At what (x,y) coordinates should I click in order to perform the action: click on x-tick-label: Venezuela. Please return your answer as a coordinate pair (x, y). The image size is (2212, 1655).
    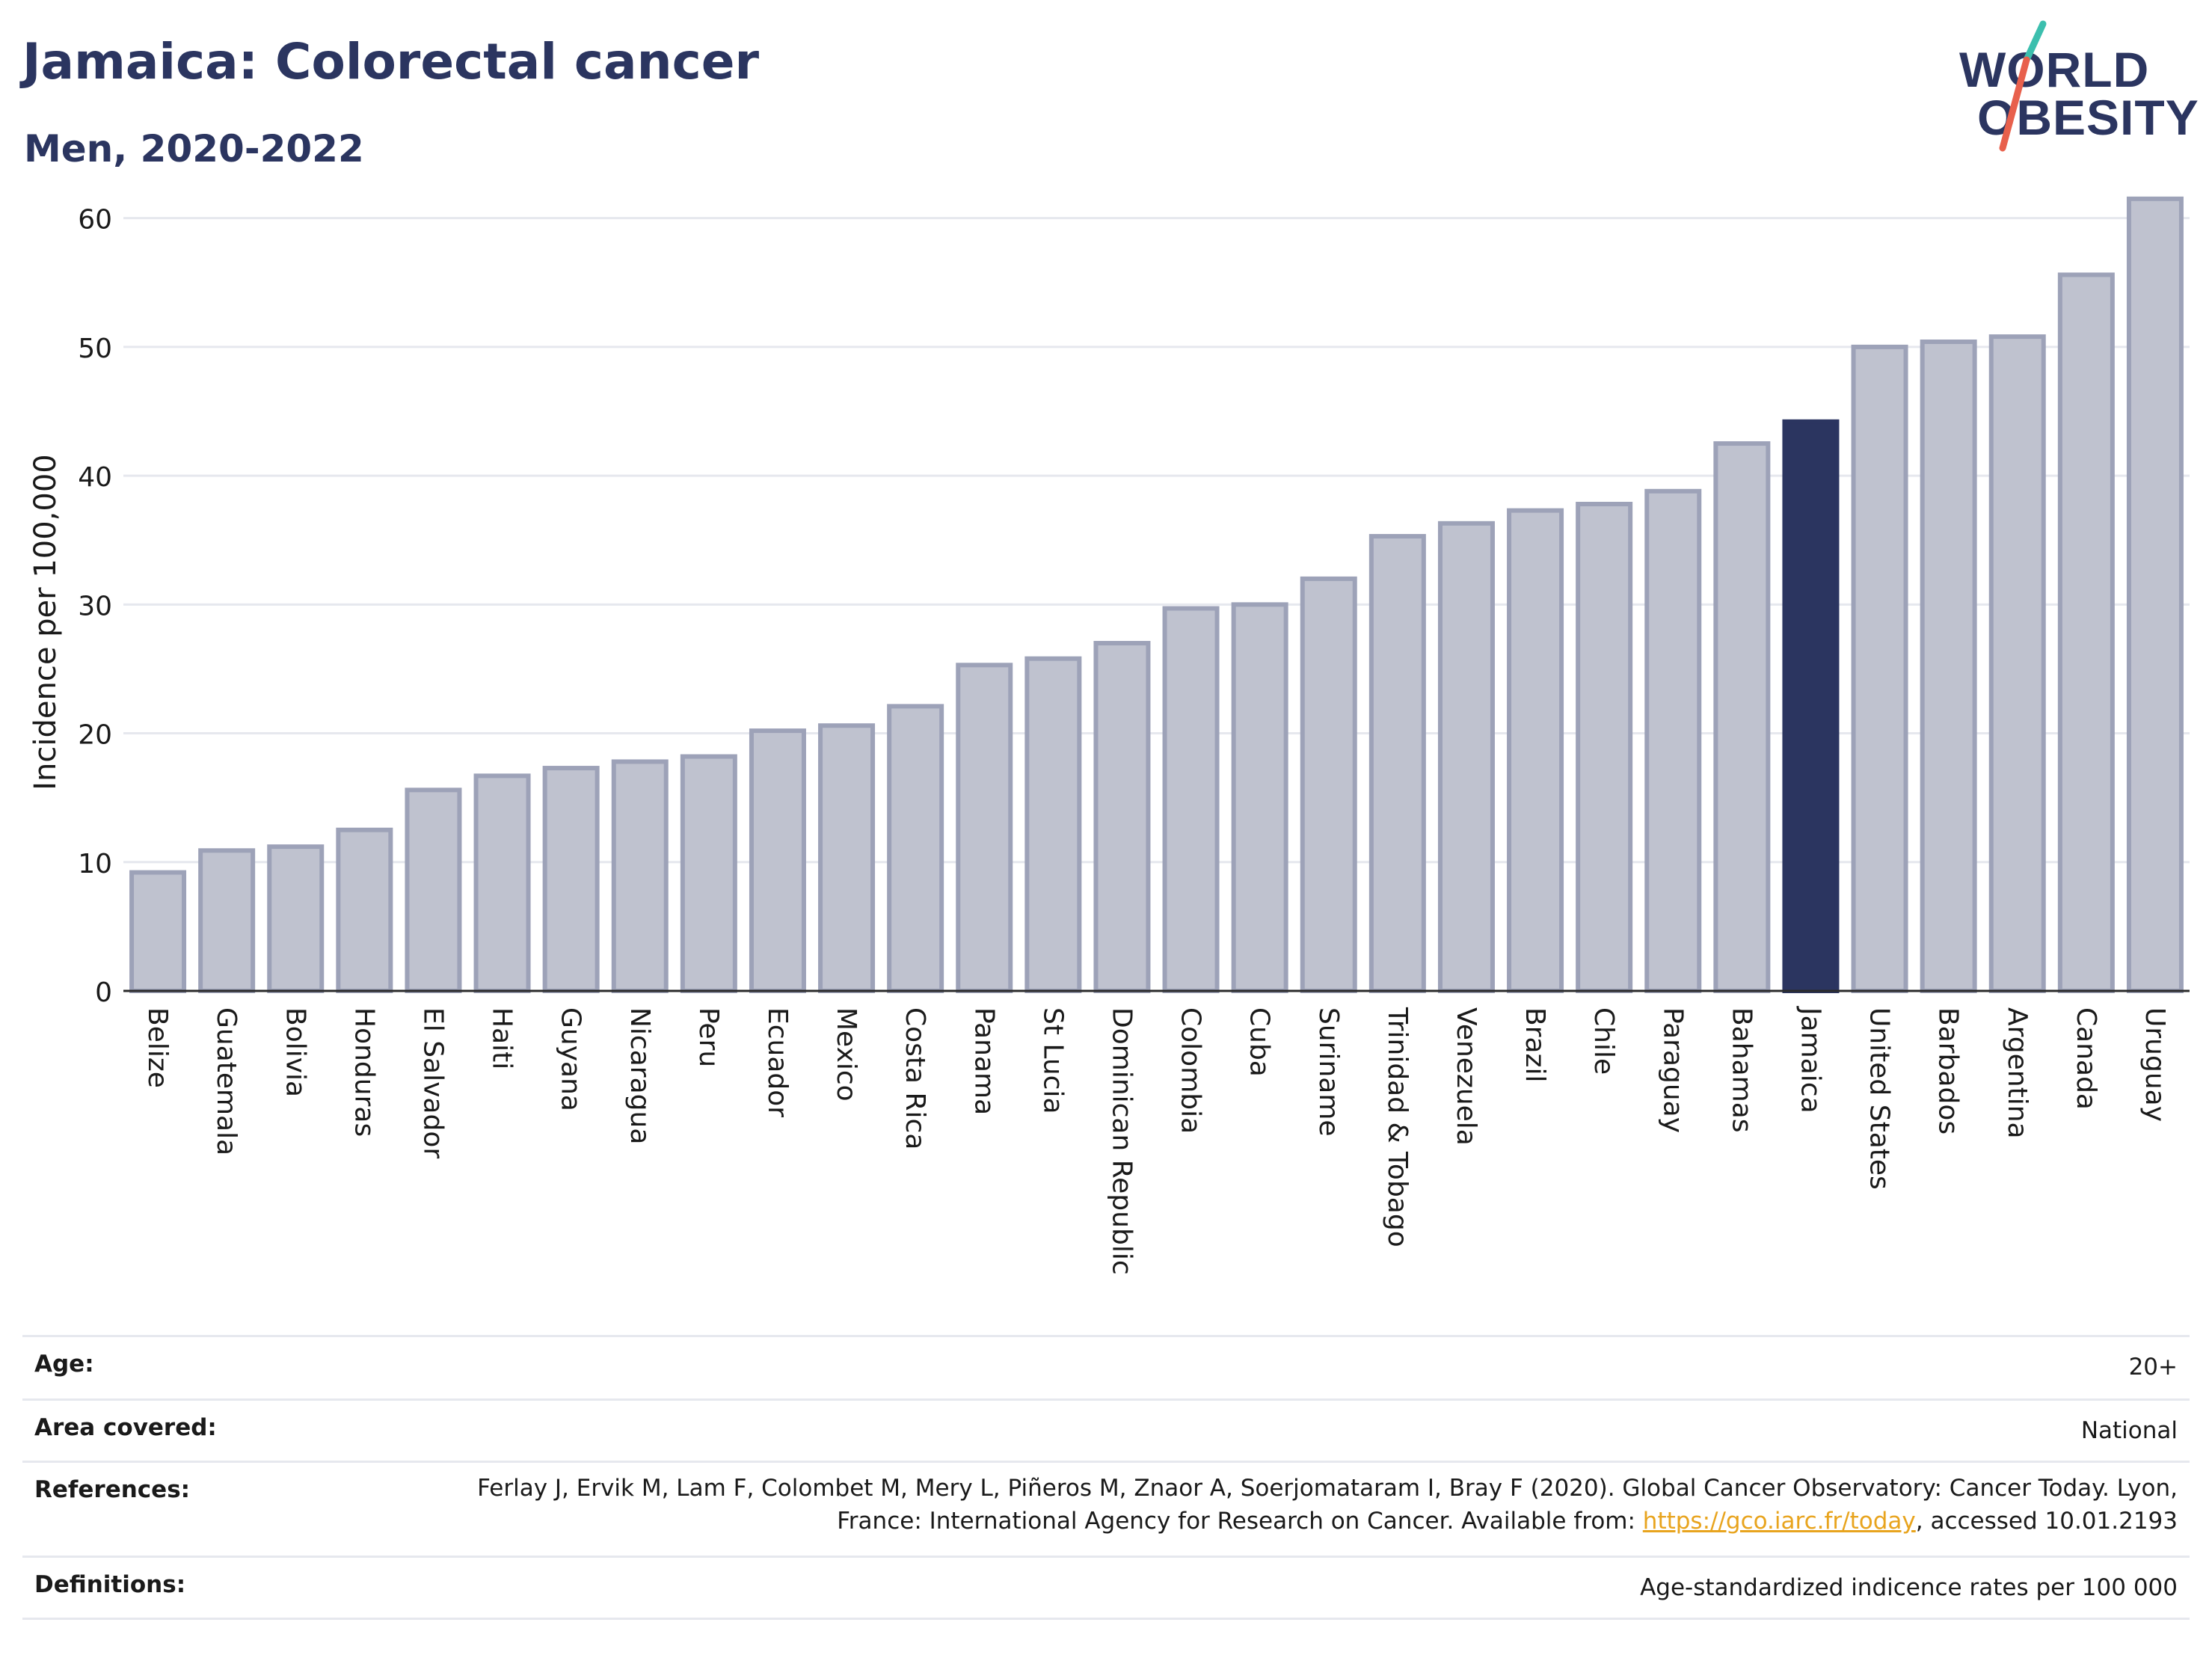
    Looking at the image, I should click on (1466, 1076).